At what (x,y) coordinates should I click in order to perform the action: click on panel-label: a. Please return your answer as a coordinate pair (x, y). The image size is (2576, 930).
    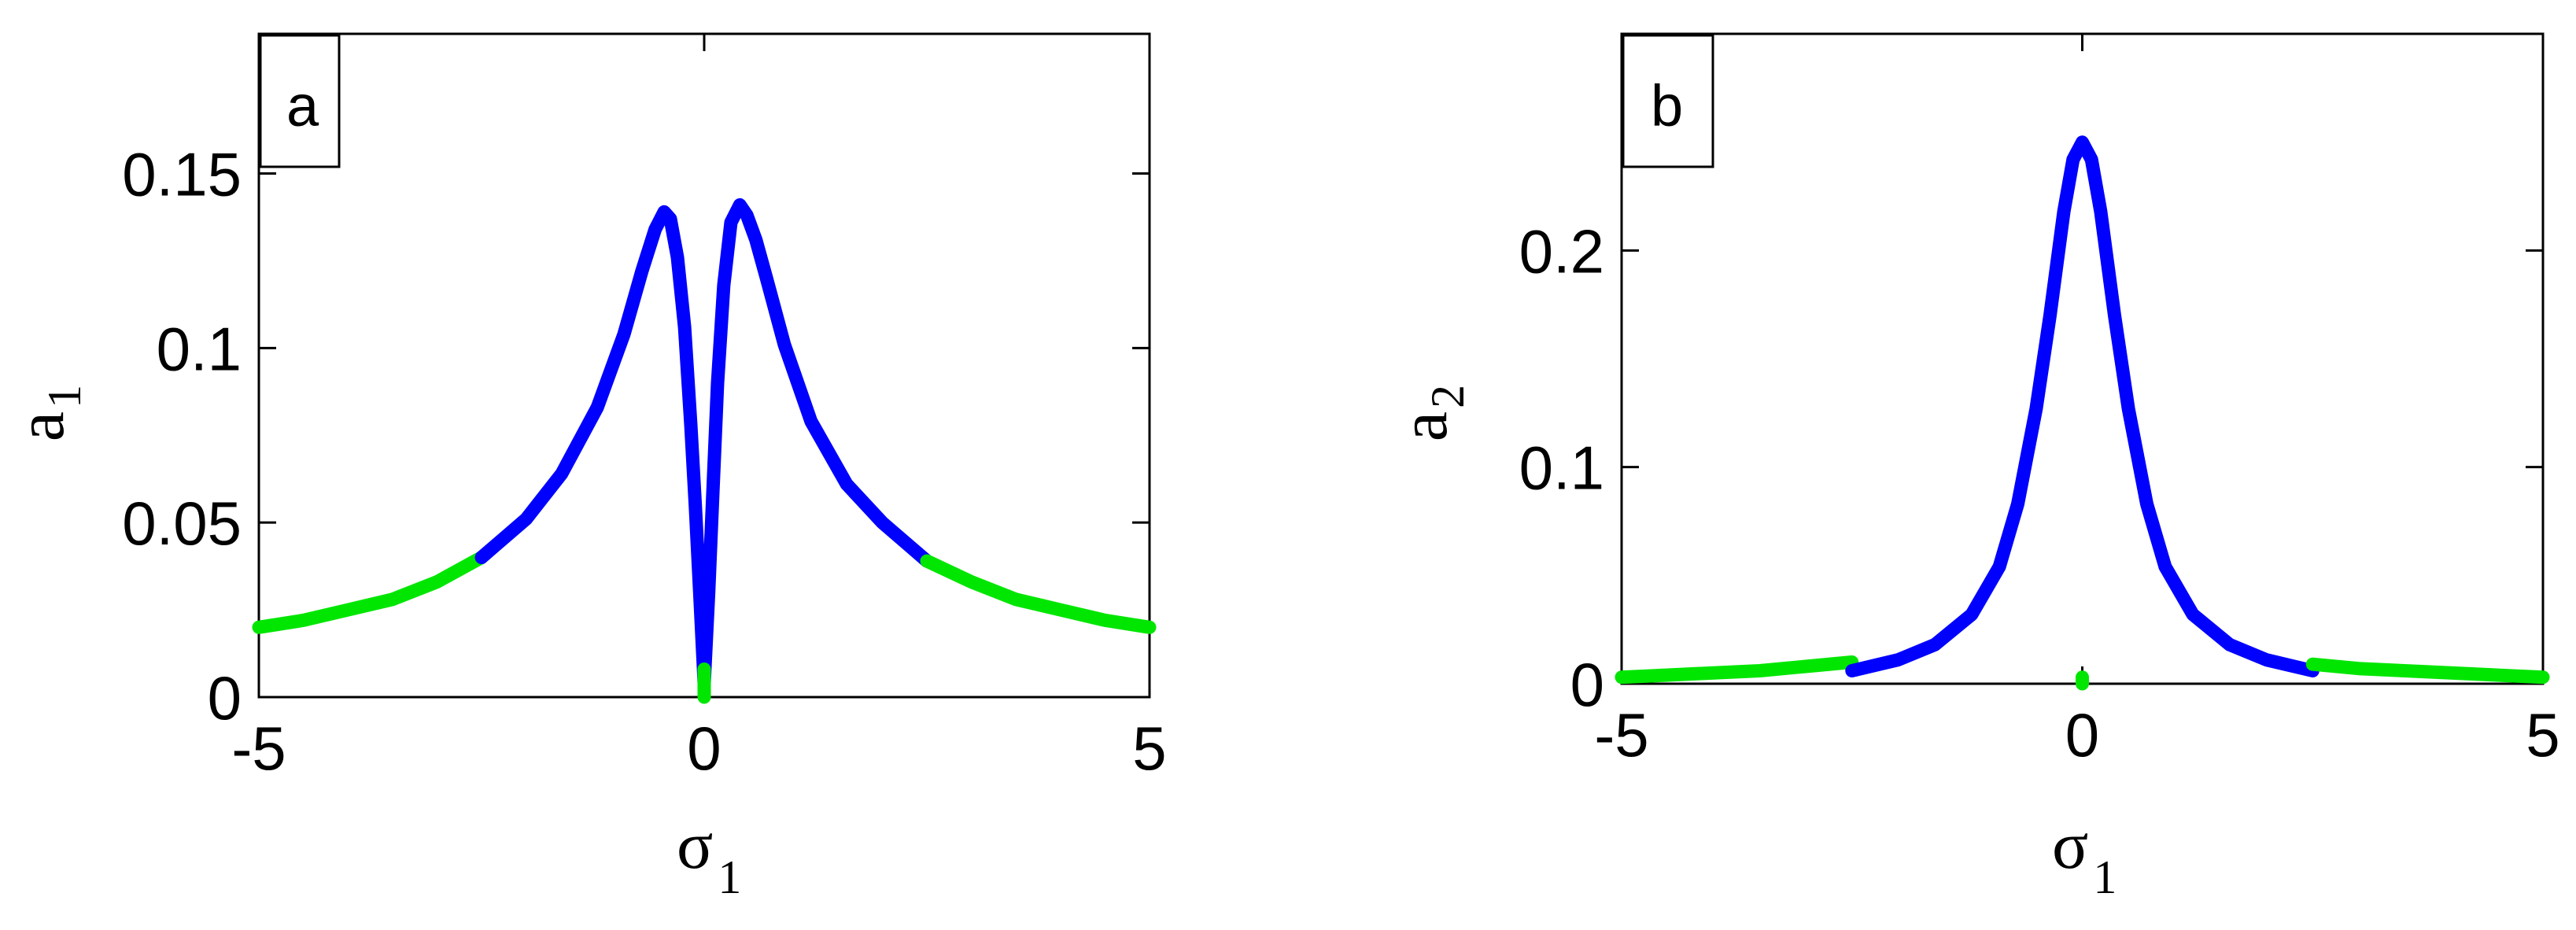
    Looking at the image, I should click on (302, 106).